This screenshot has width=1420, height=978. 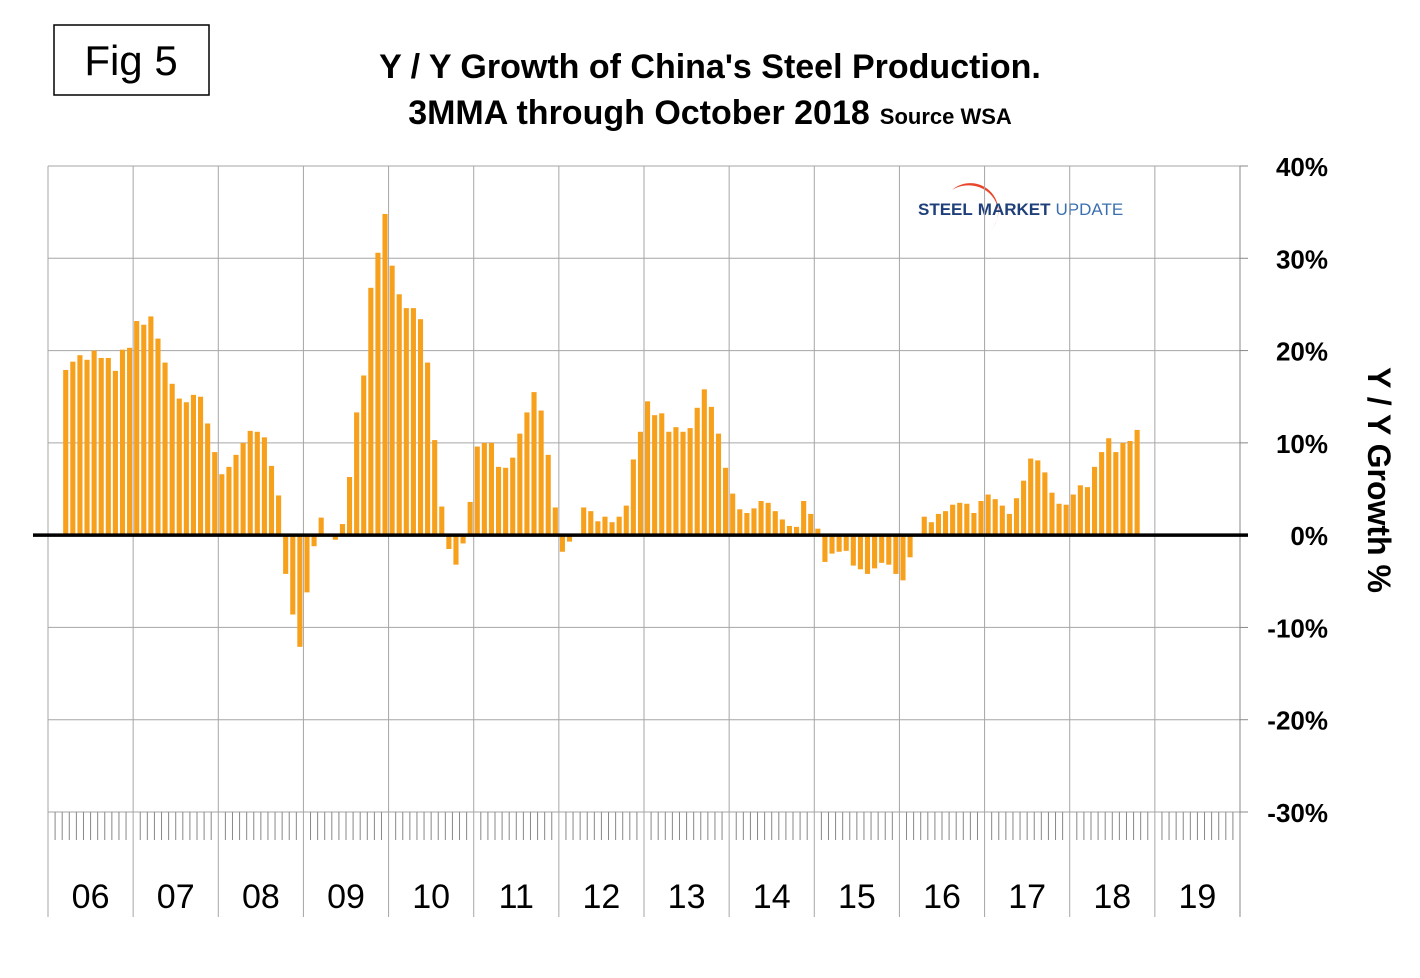 What do you see at coordinates (1302, 352) in the screenshot?
I see `y-tick-label: 20%` at bounding box center [1302, 352].